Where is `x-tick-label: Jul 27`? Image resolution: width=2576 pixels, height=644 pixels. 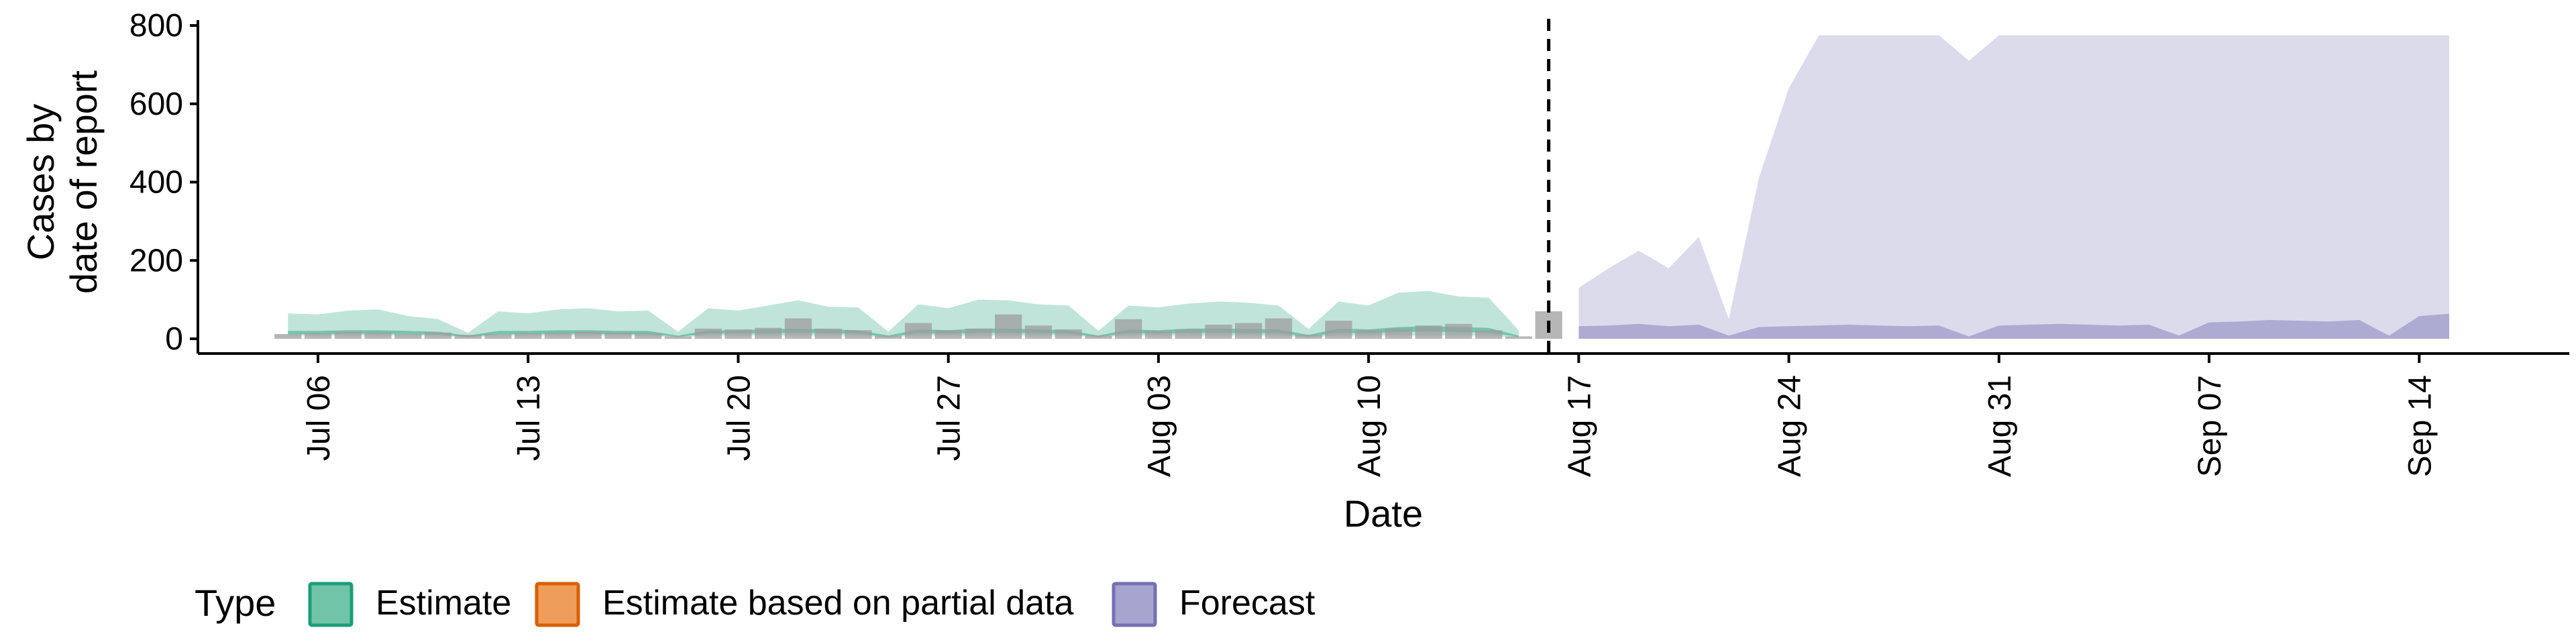 x-tick-label: Jul 27 is located at coordinates (949, 418).